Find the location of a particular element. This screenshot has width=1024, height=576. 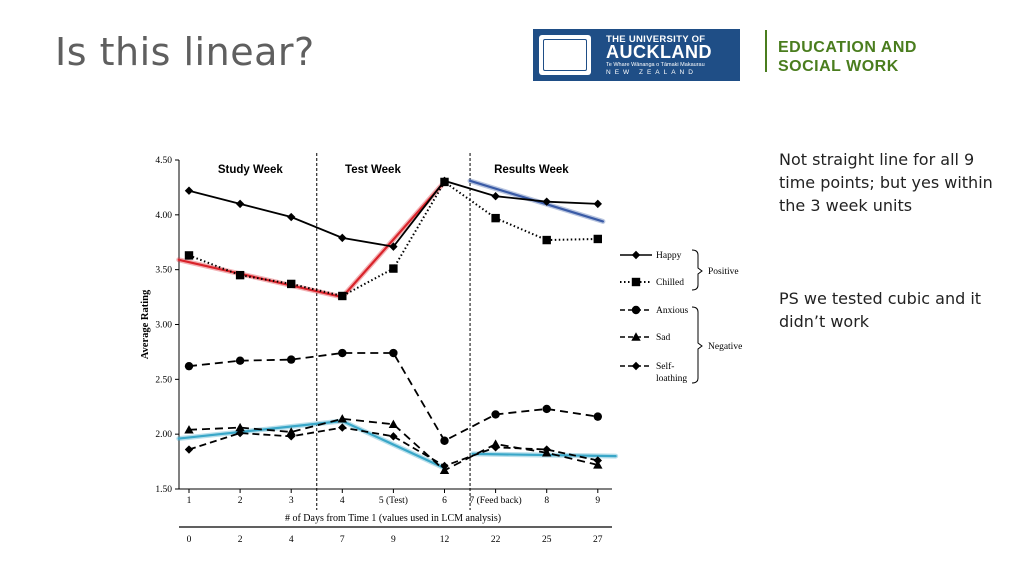

y-tick-label: 2.50 is located at coordinates (163, 380).